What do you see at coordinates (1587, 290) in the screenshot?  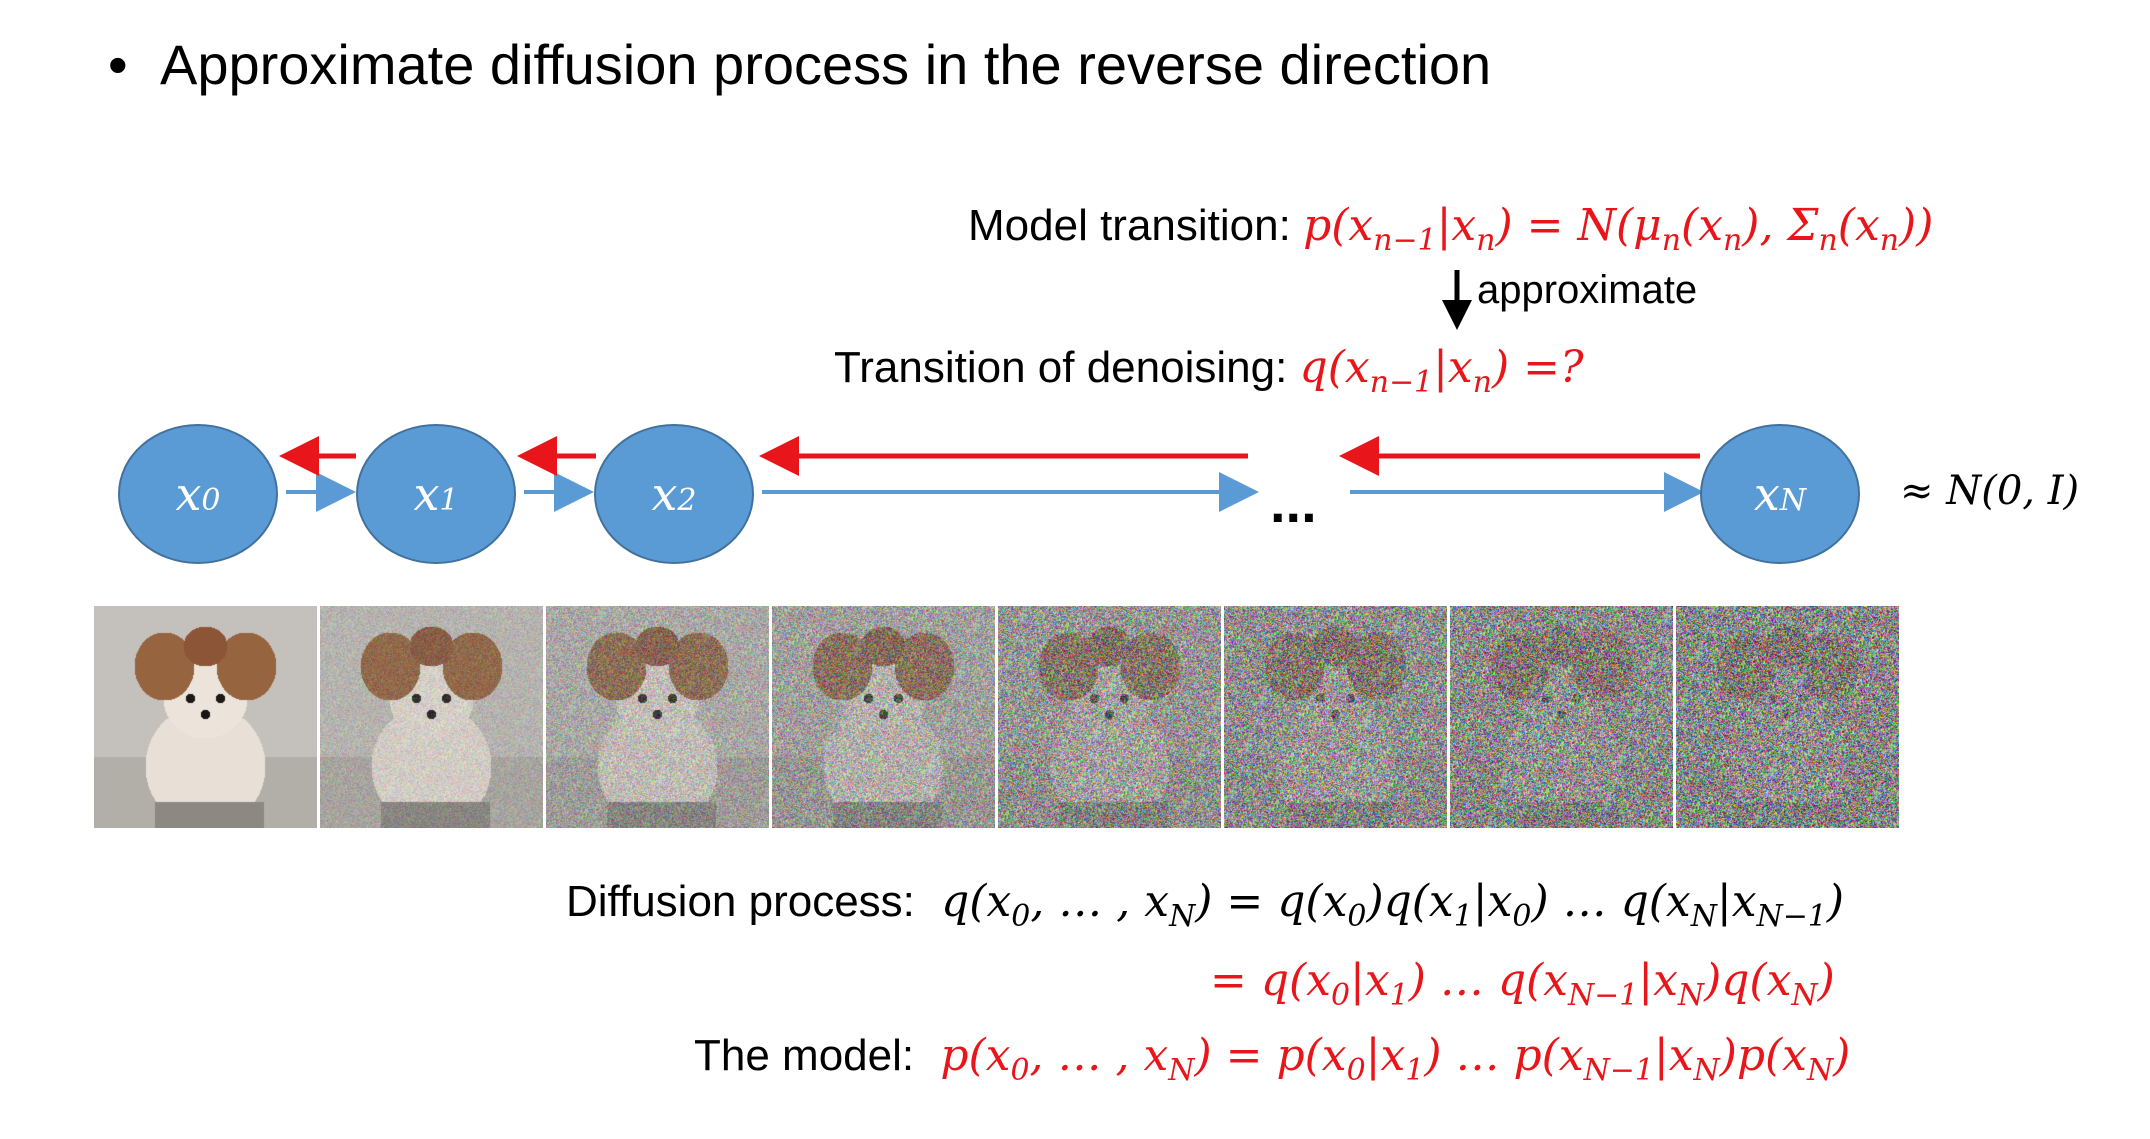 I see `approximate-label: approximate` at bounding box center [1587, 290].